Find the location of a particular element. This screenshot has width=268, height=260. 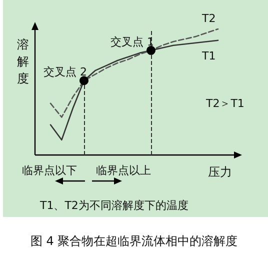

text: 图 4 聚合物在超临界流体相中的溶解度 is located at coordinates (134, 241).